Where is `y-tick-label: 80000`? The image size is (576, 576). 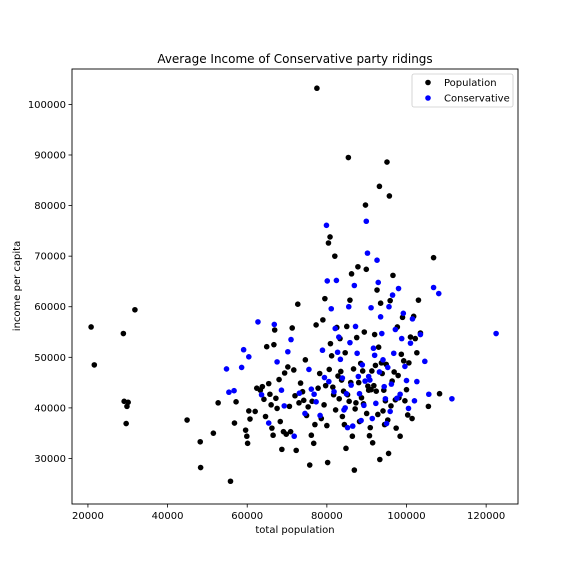 y-tick-label: 80000 is located at coordinates (50, 206).